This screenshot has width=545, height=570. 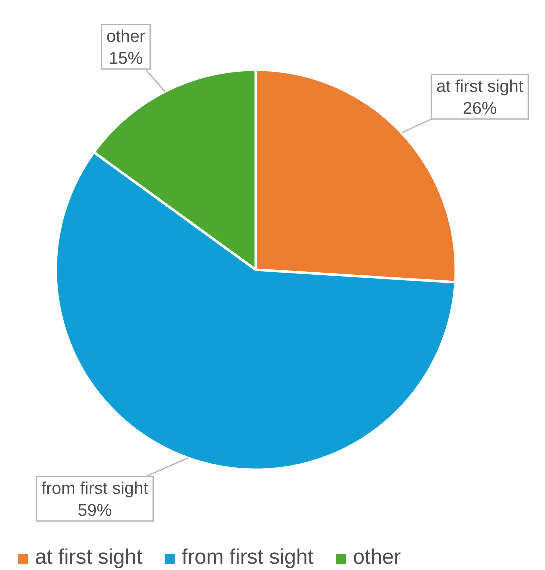 What do you see at coordinates (126, 58) in the screenshot?
I see `data-label: 15%` at bounding box center [126, 58].